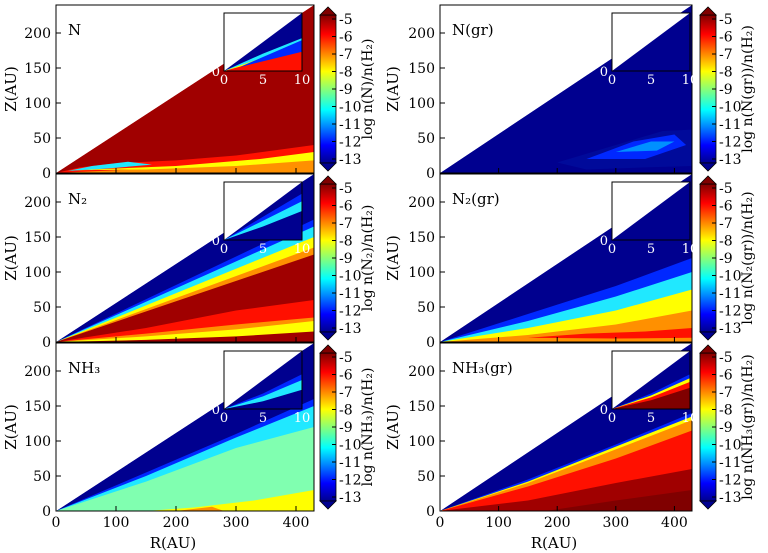 This screenshot has height=553, width=768. What do you see at coordinates (74, 30) in the screenshot?
I see `species-label: N` at bounding box center [74, 30].